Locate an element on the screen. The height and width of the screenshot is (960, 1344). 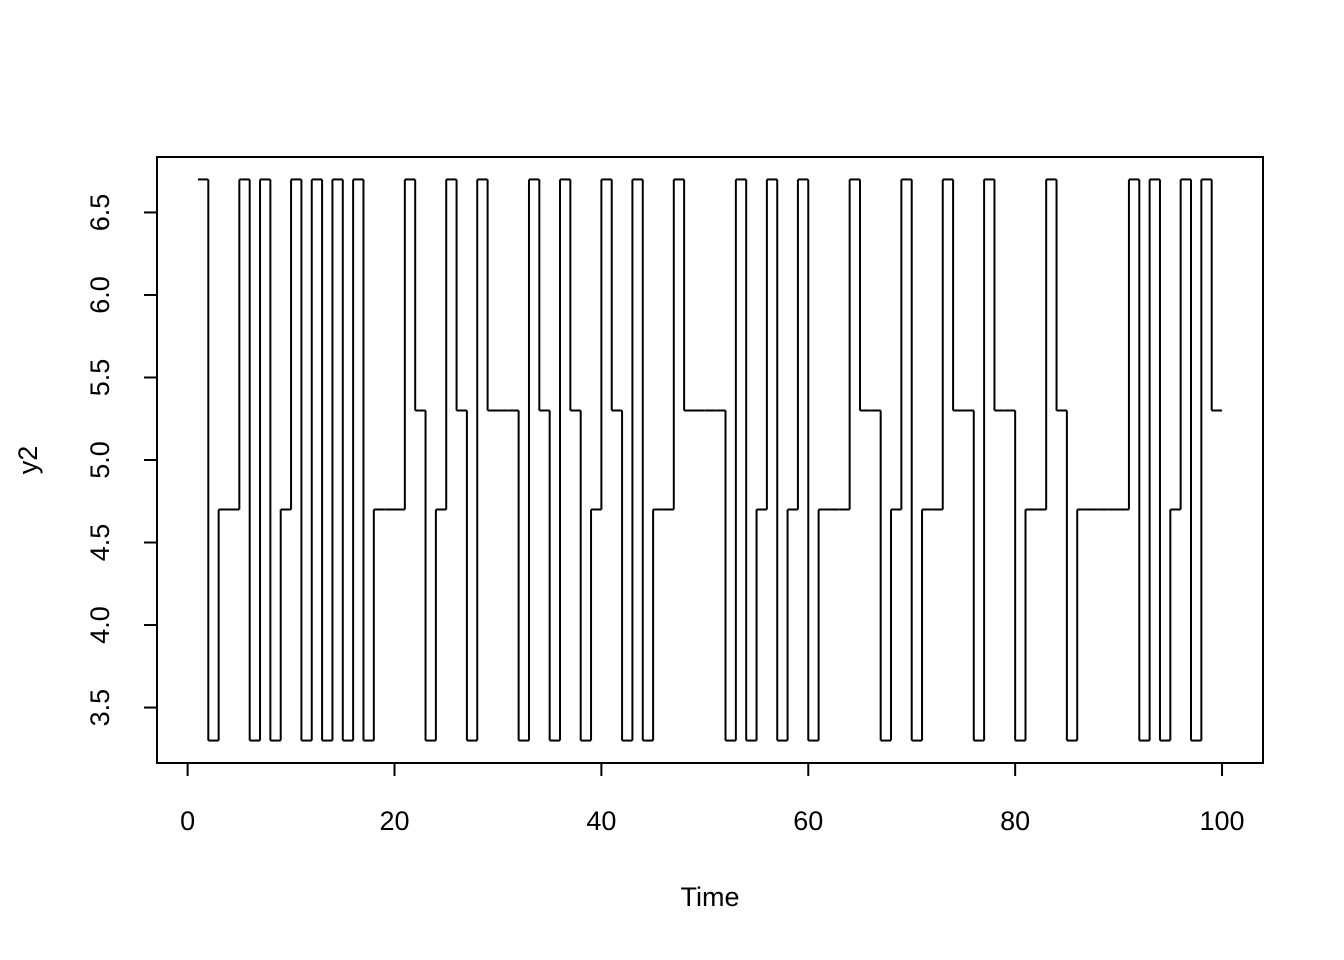
x-tick-label: 0 is located at coordinates (187, 821).